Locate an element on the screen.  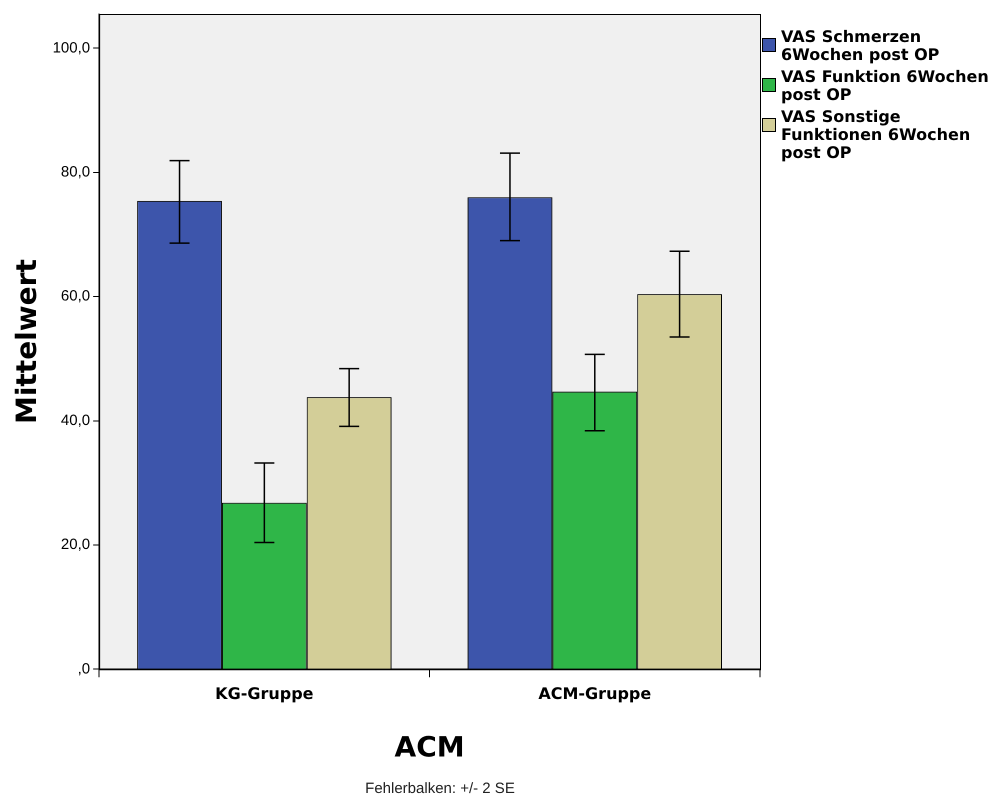
legend-label: VAS Funktion 6Wochen post OP is located at coordinates (885, 85).